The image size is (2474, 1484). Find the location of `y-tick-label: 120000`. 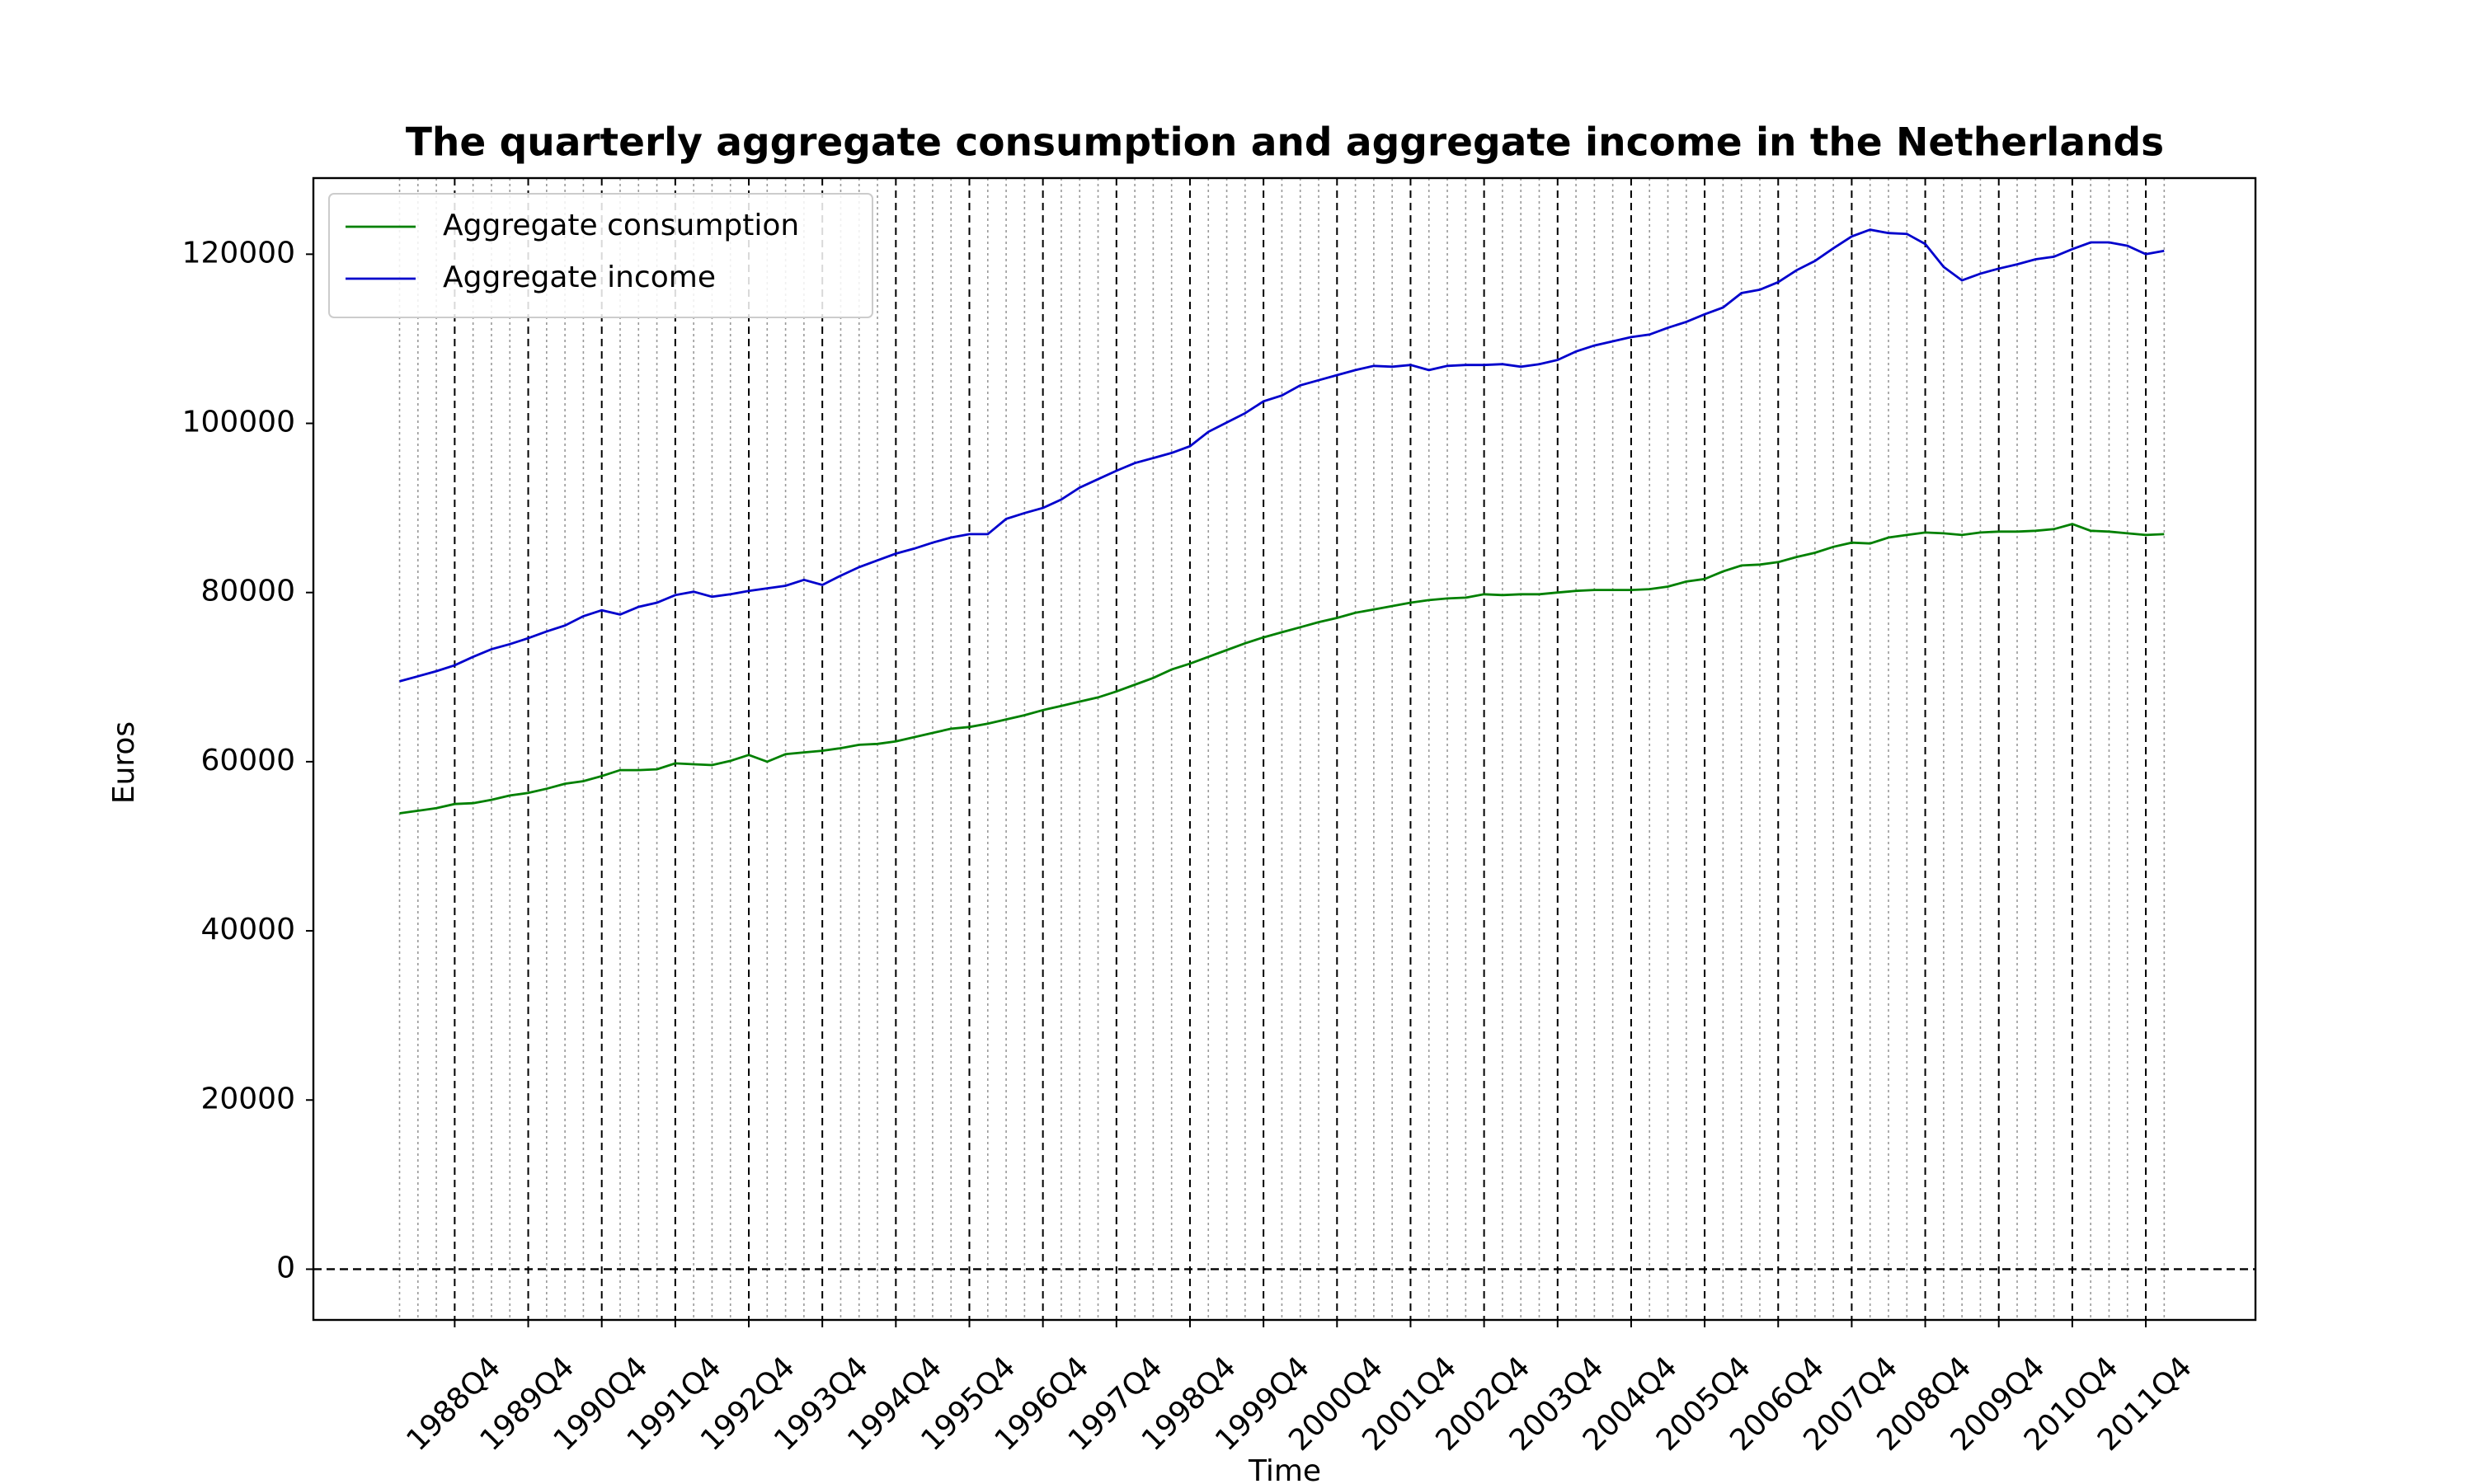

y-tick-label: 120000 is located at coordinates (238, 253).